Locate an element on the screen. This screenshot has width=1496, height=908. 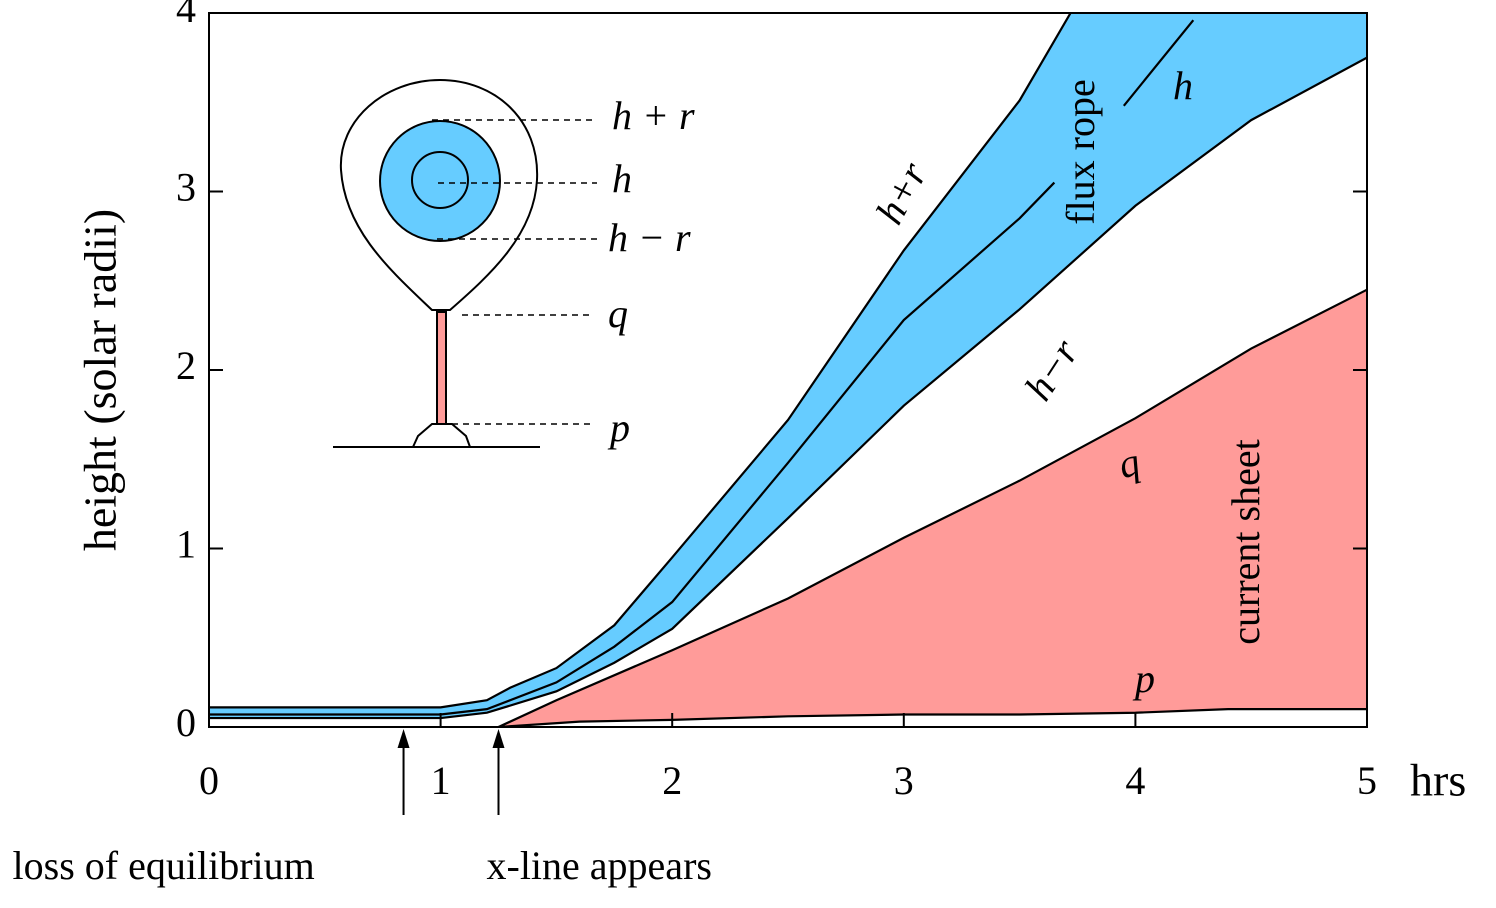
x-tick-label: 1 is located at coordinates (441, 780).